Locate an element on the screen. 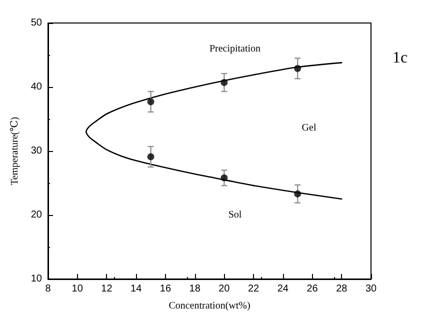 This screenshot has width=429, height=328. y-tick-label: 40 is located at coordinates (36, 87).